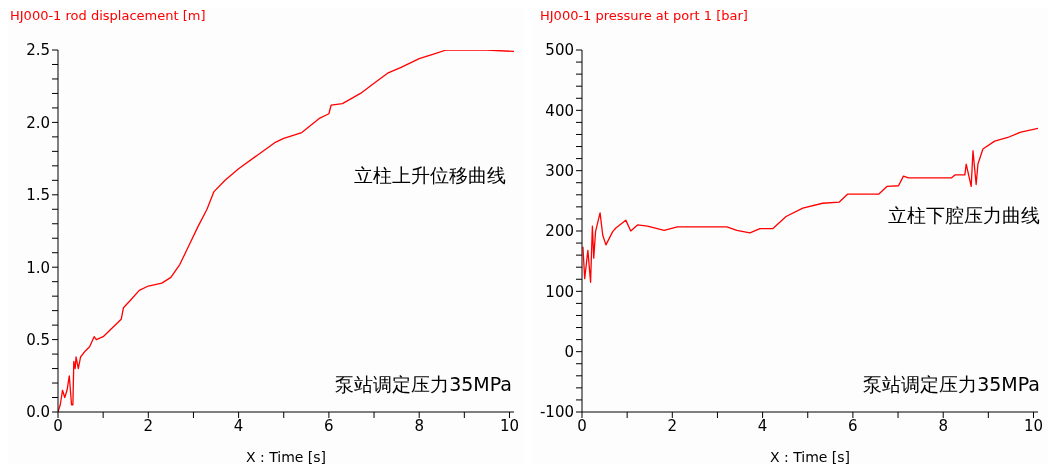 The height and width of the screenshot is (472, 1055). What do you see at coordinates (559, 50) in the screenshot?
I see `y-tick-label: 500` at bounding box center [559, 50].